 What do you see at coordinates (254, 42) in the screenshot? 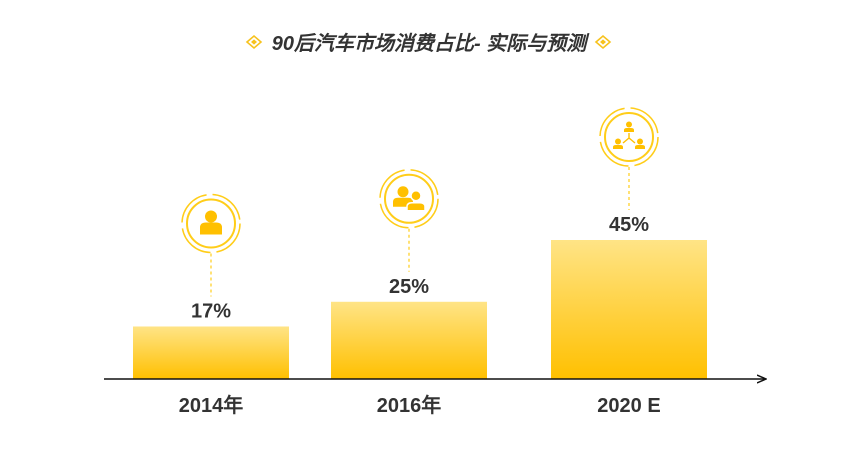
I see `title-left-diamond-icon` at bounding box center [254, 42].